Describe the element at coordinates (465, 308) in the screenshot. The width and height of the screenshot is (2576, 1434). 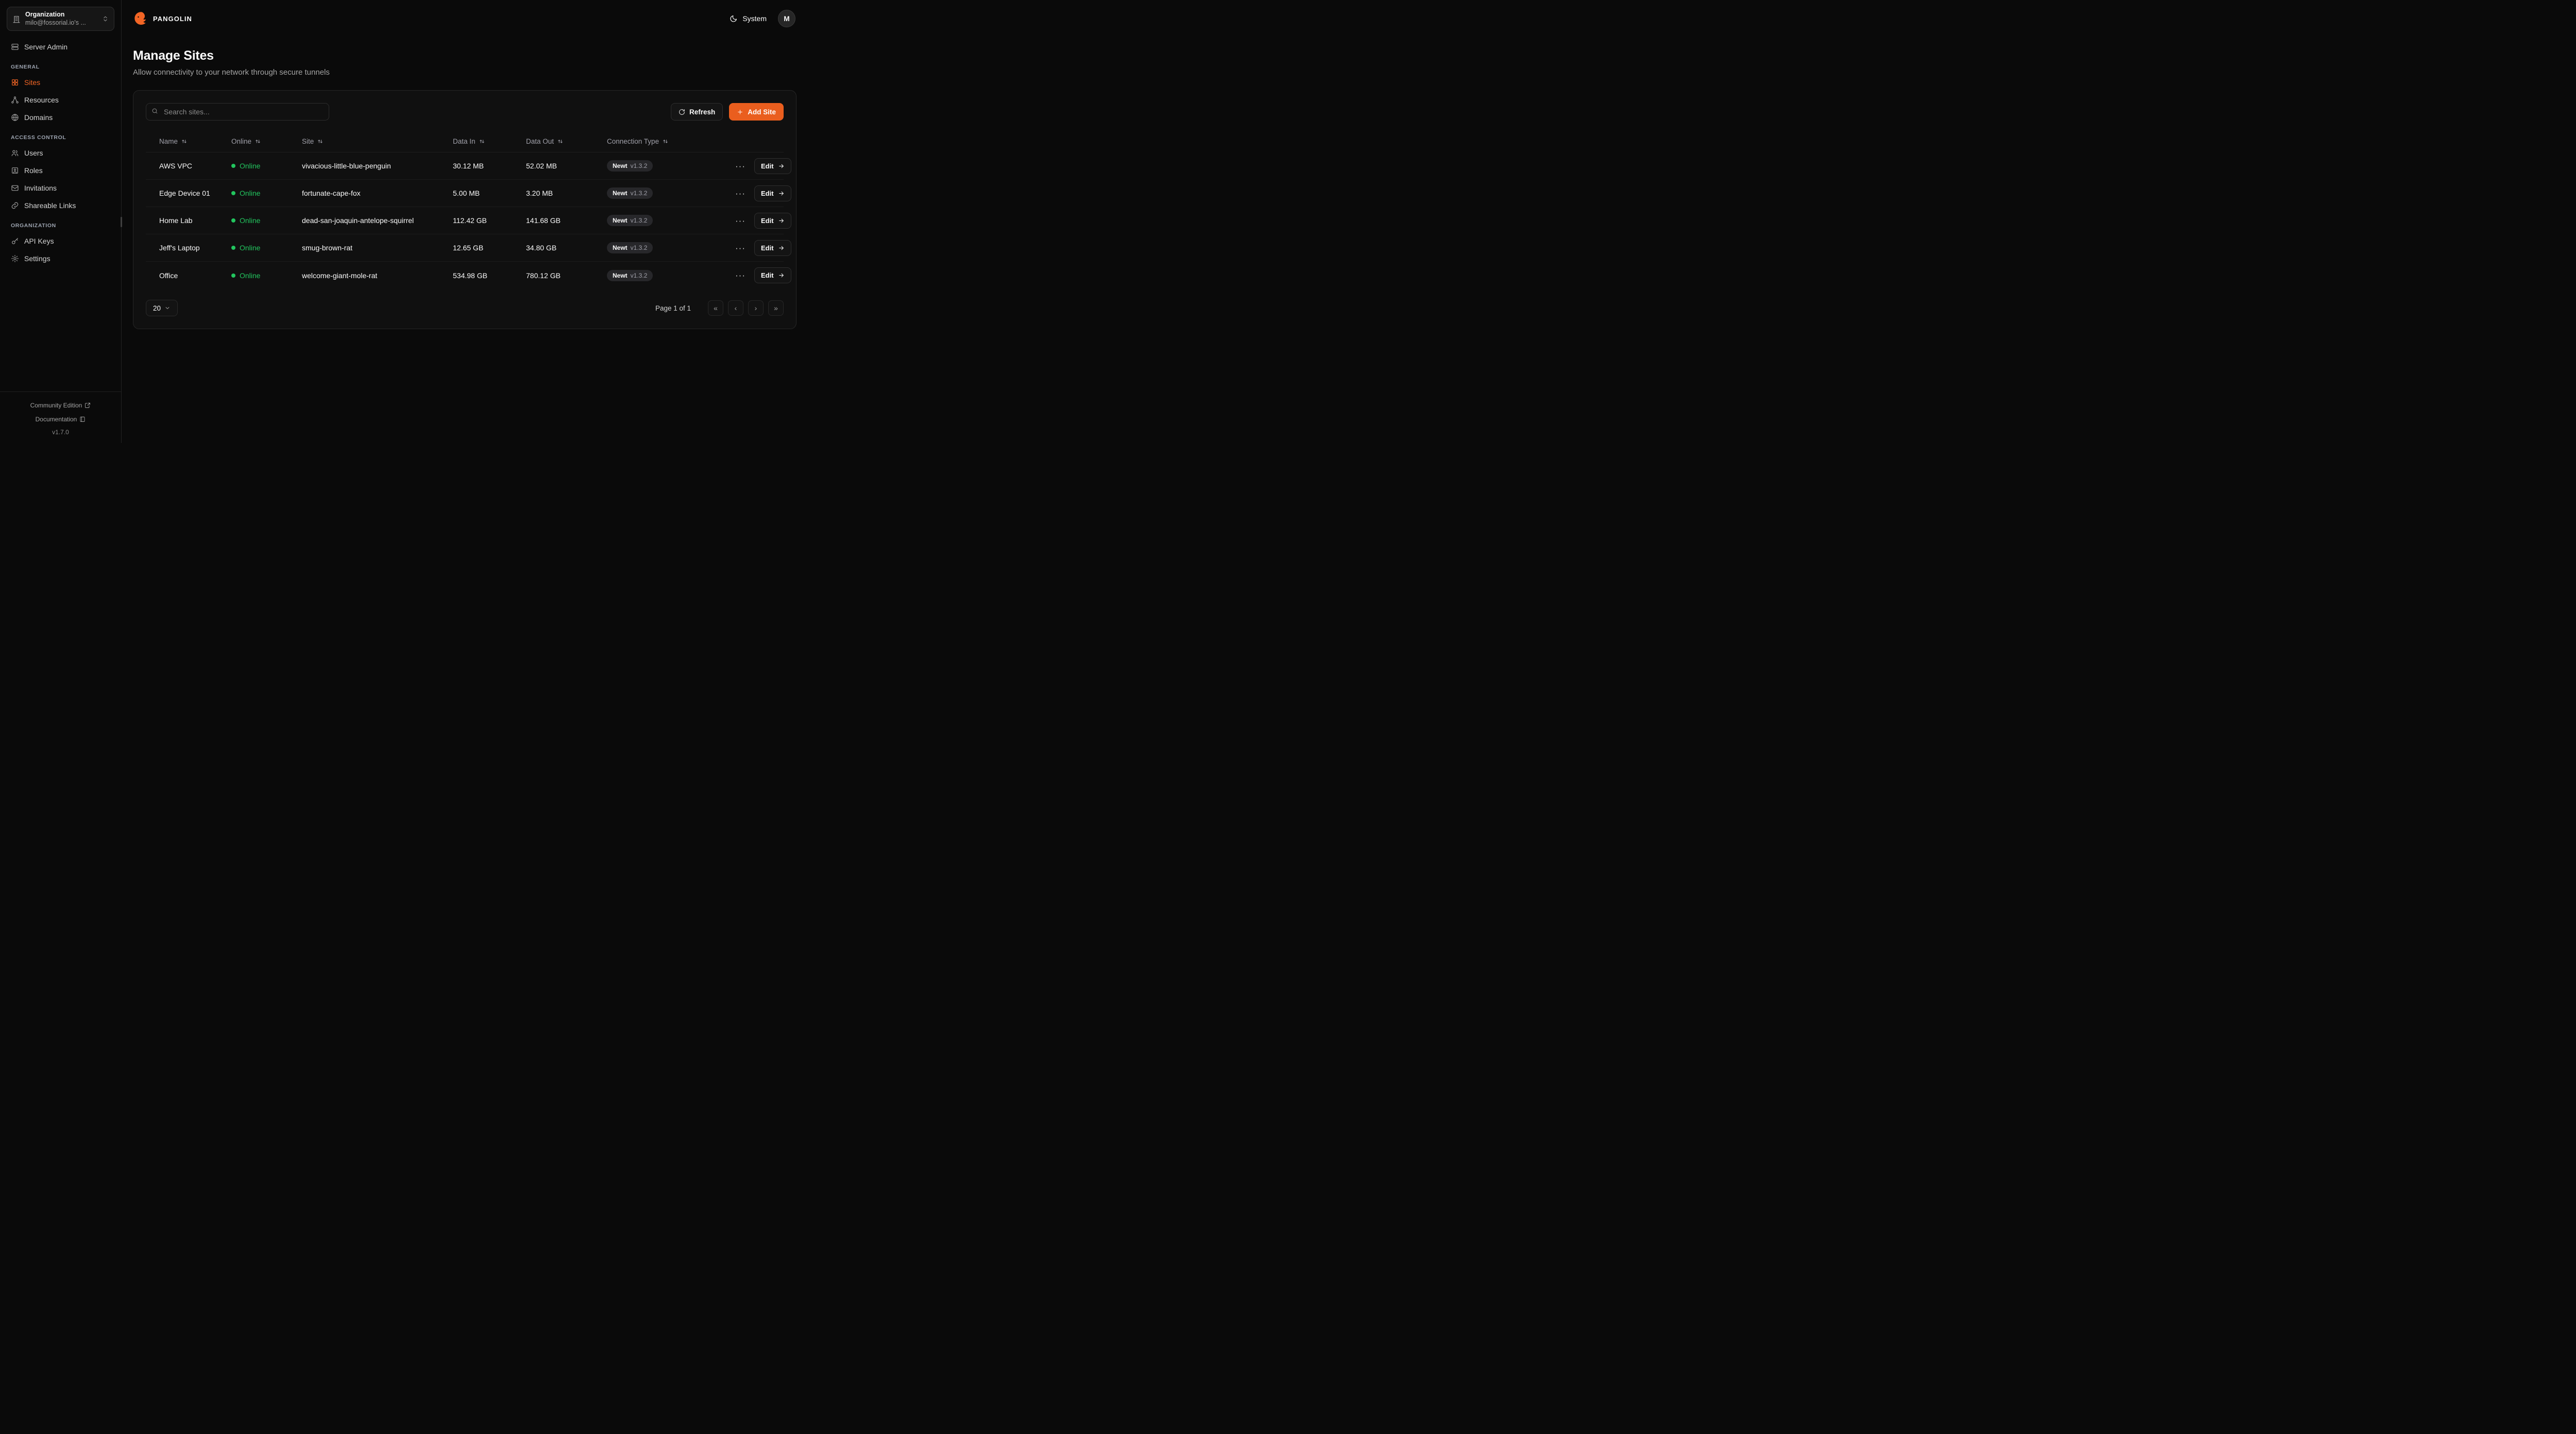
I see `table-footer: 20 Page 1 of 1 « ‹ › »` at that location.